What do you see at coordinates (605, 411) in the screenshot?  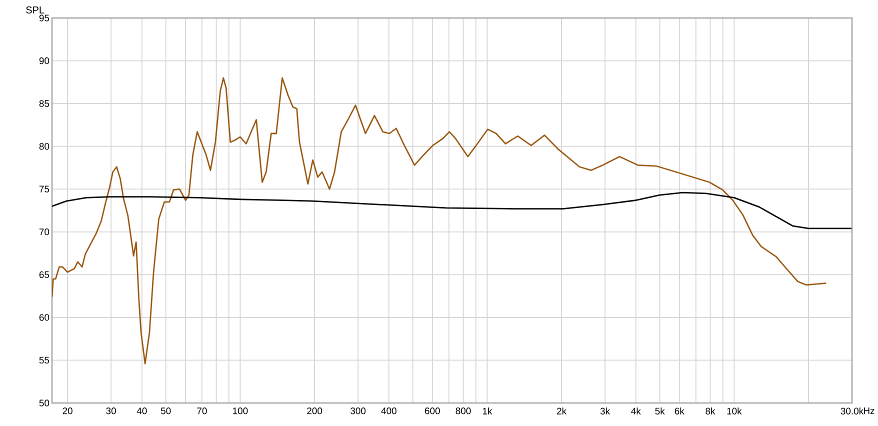 I see `x-tick-label: 3k` at bounding box center [605, 411].